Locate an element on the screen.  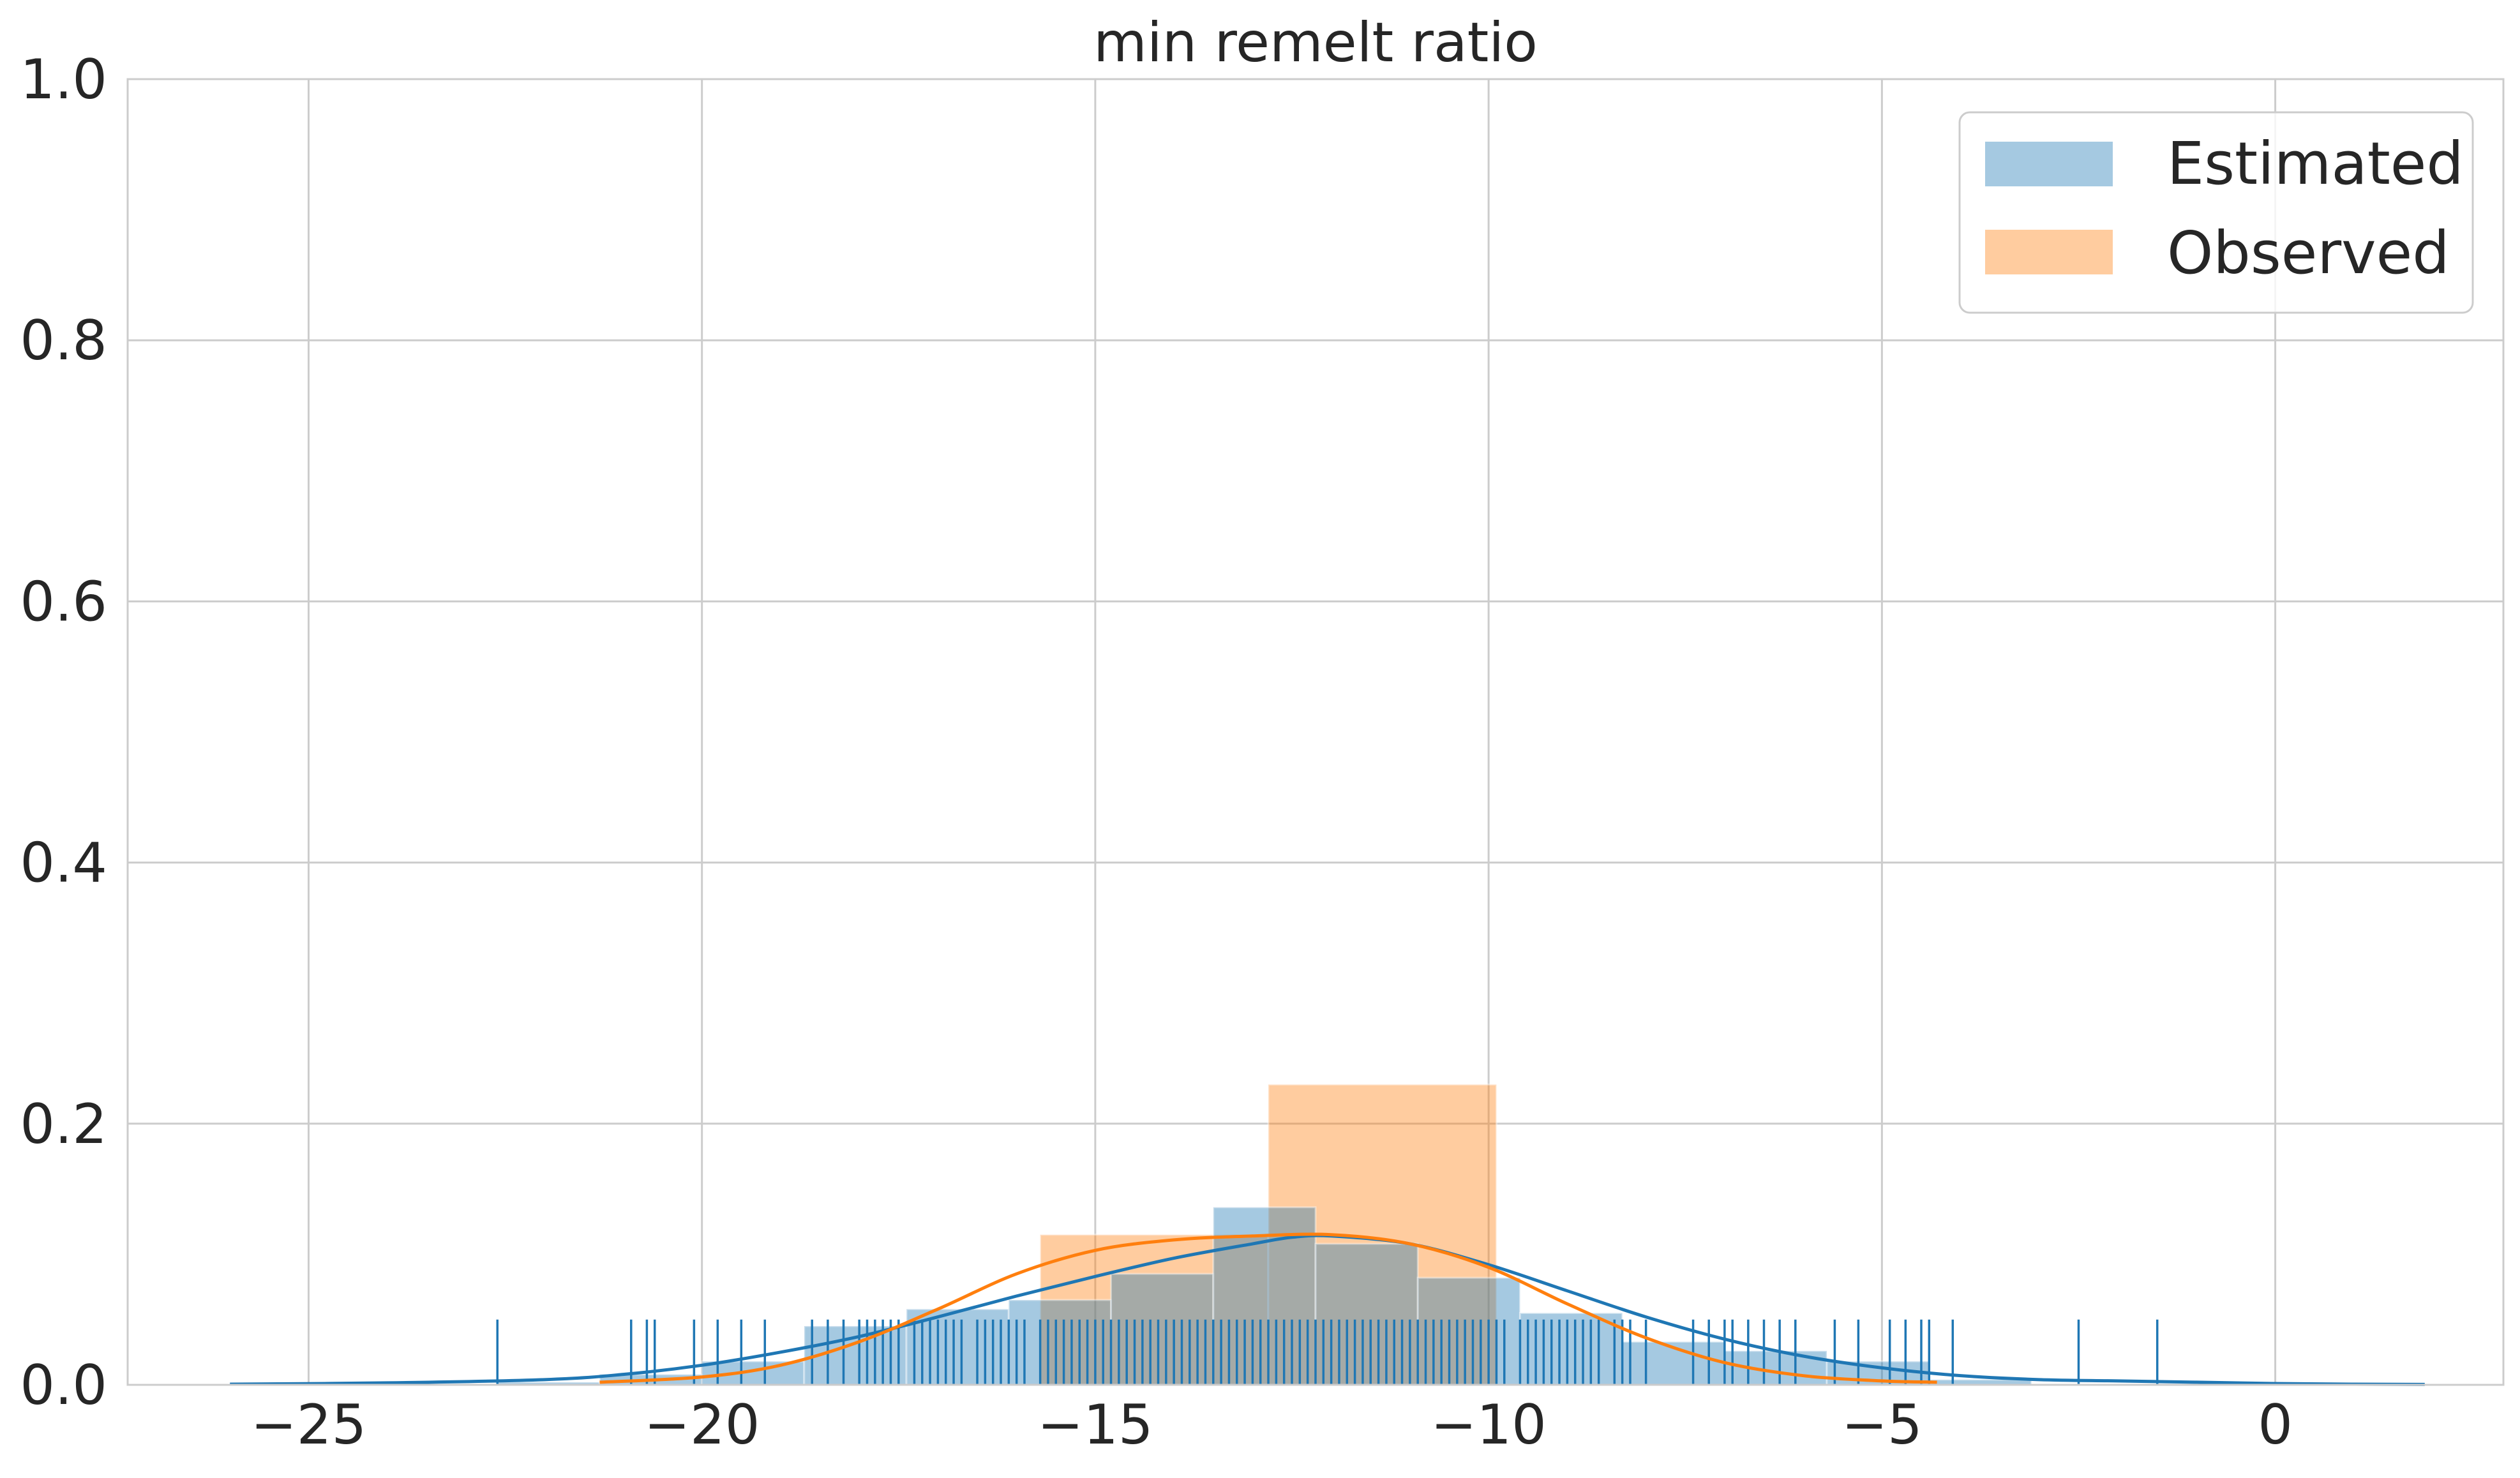
observed-bar is located at coordinates (1154, 1310).